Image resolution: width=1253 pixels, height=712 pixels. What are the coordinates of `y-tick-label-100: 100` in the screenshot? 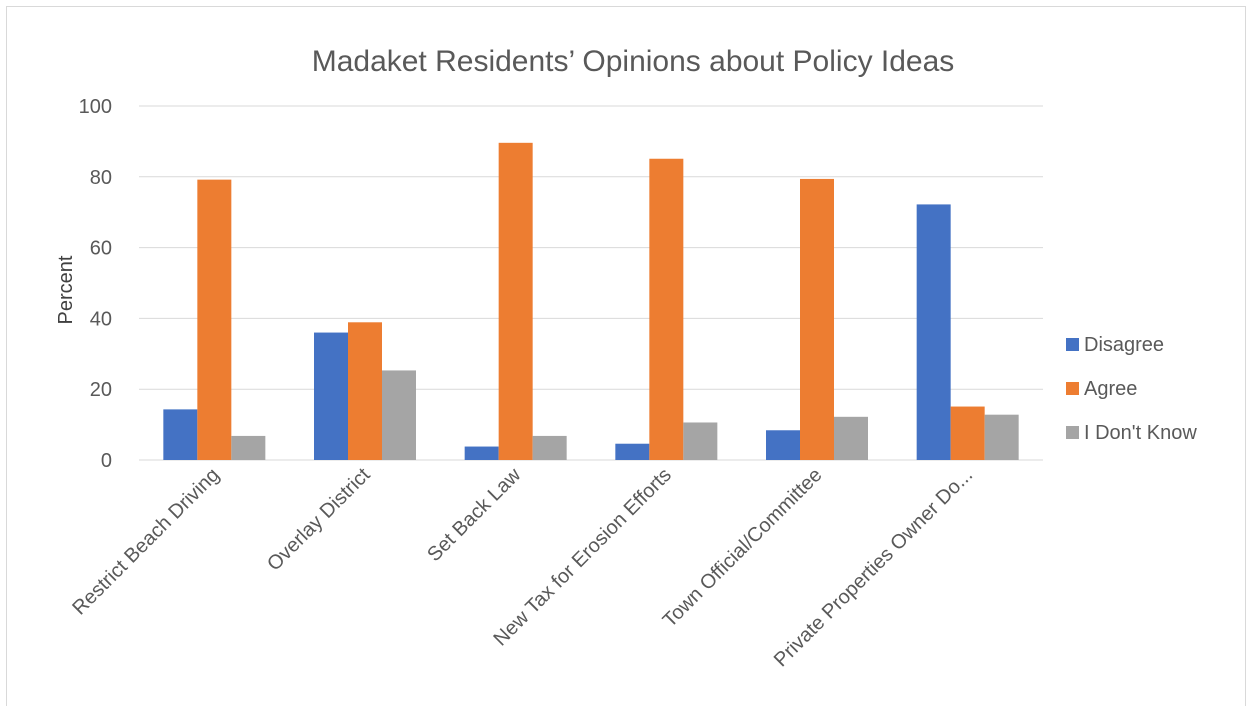 It's located at (95, 107).